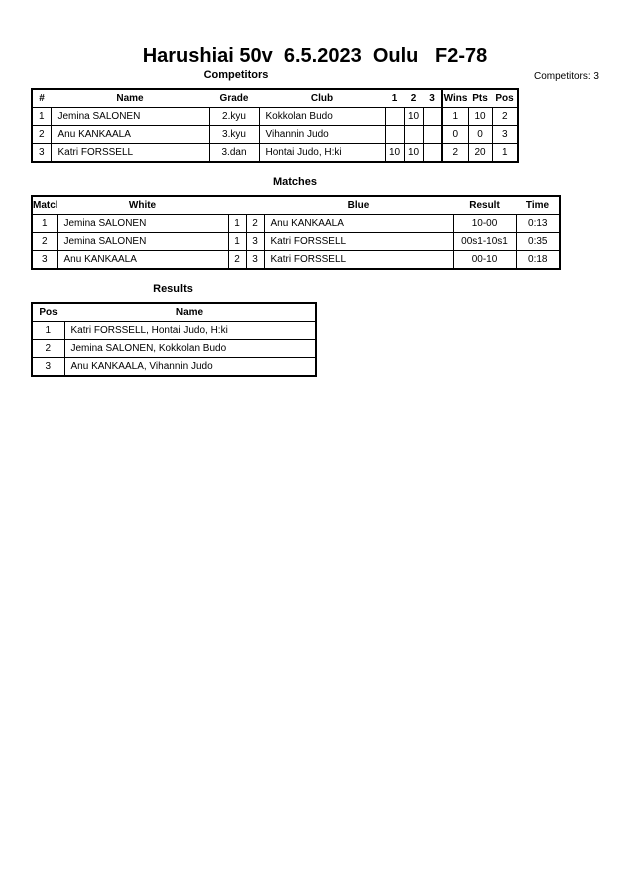 The width and height of the screenshot is (630, 891). Describe the element at coordinates (484, 223) in the screenshot. I see `cell: 10-00` at that location.